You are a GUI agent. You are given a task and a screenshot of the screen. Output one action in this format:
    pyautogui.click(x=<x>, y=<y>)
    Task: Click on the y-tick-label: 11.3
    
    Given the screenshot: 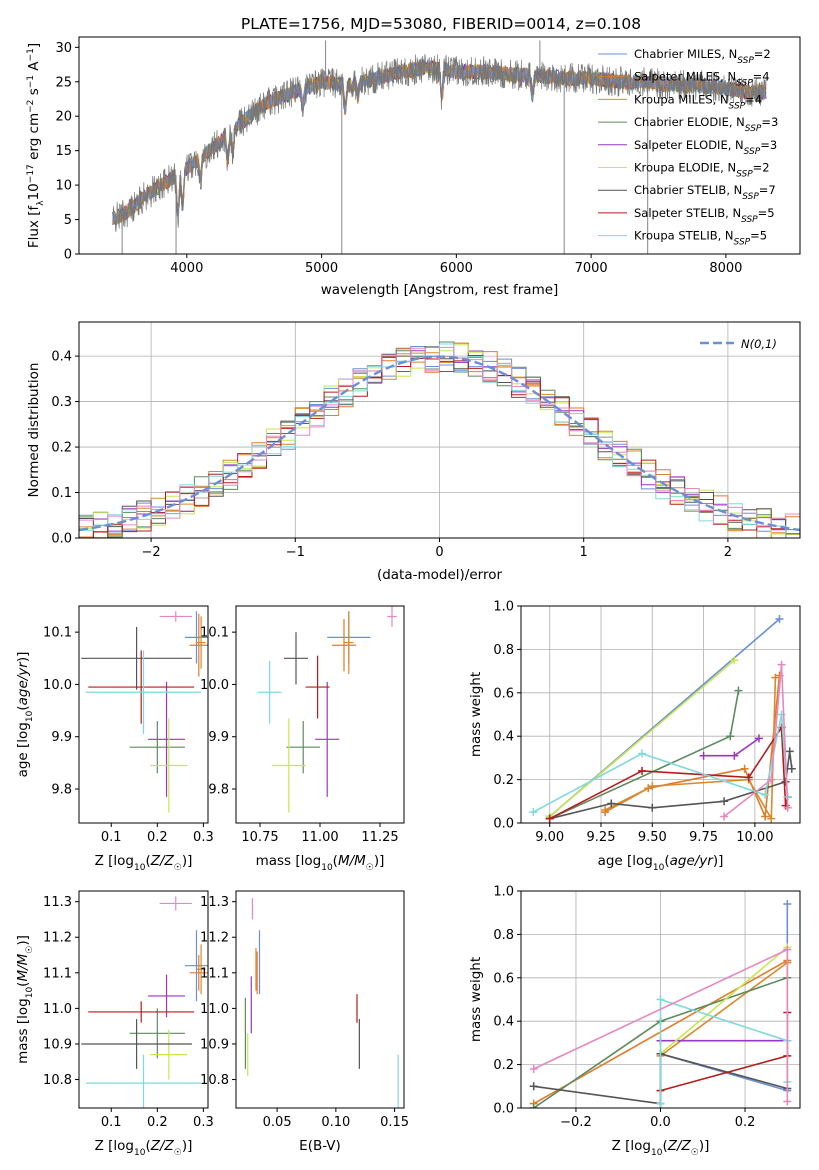 What is the action you would take?
    pyautogui.click(x=214, y=902)
    